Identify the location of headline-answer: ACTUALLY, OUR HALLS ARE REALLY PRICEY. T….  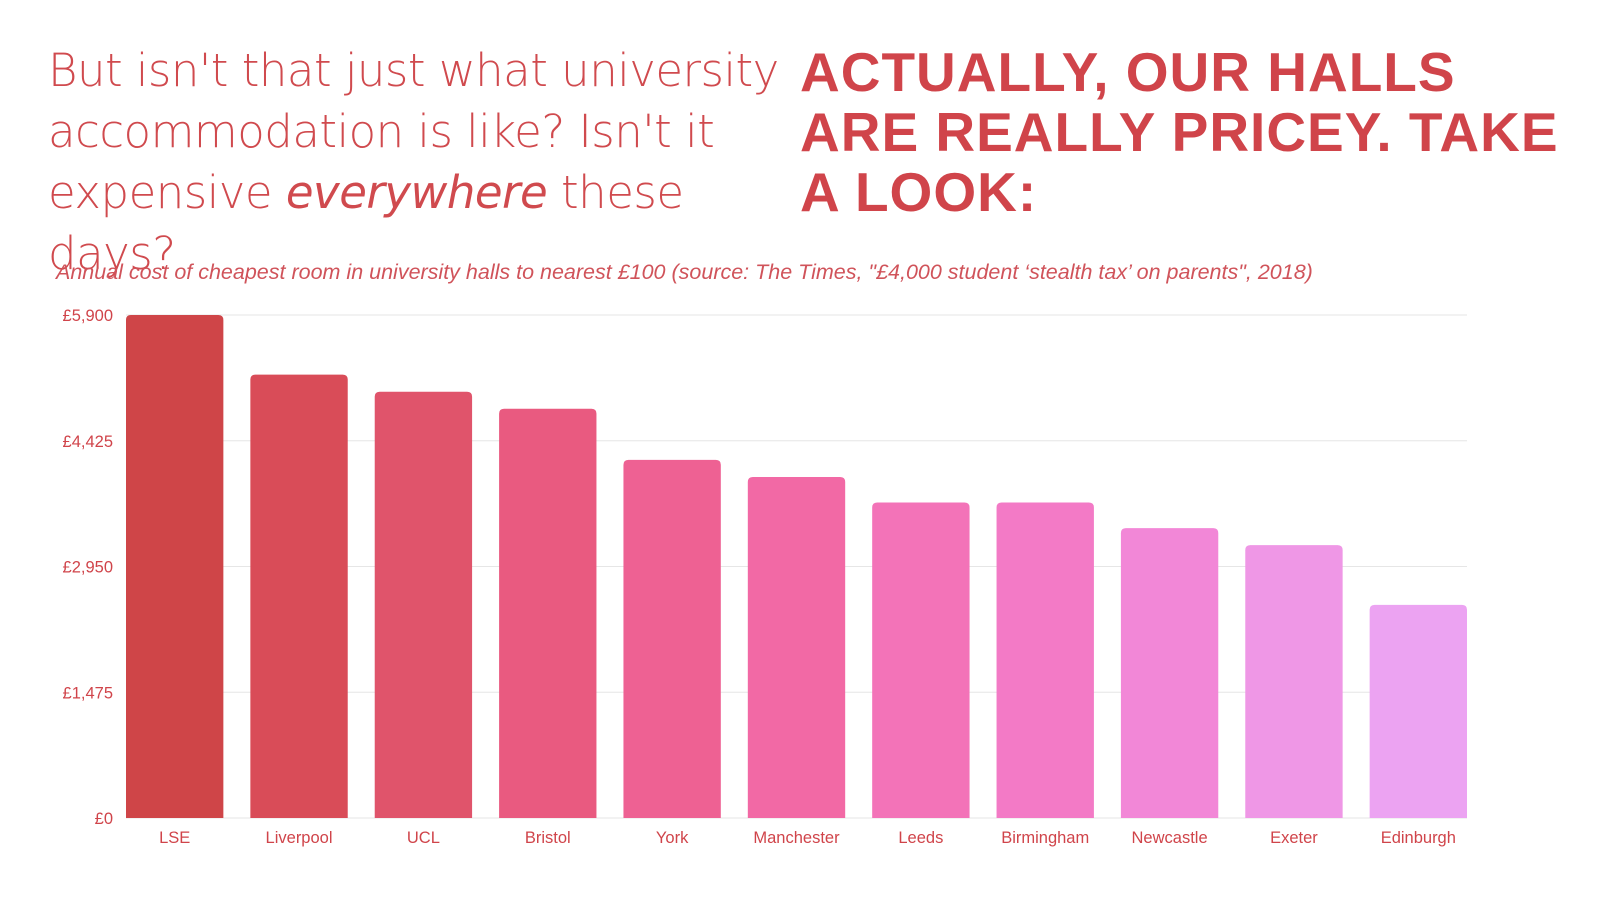
(1179, 132).